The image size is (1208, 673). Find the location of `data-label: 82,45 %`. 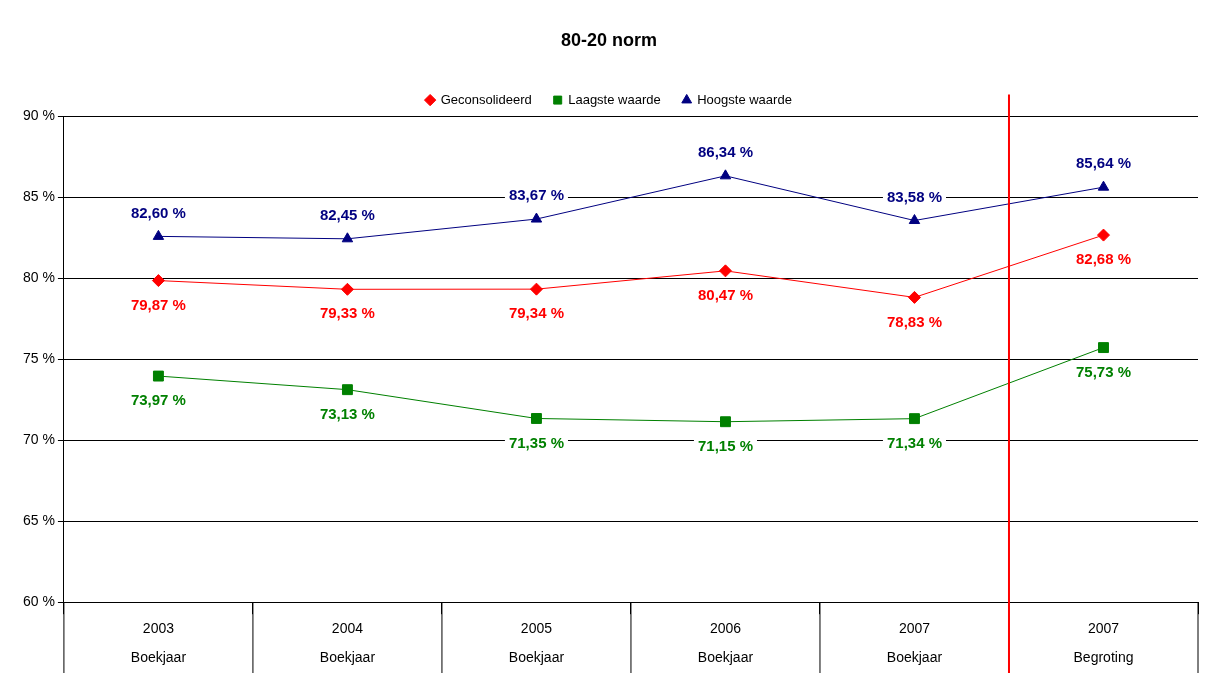

data-label: 82,45 % is located at coordinates (347, 214).